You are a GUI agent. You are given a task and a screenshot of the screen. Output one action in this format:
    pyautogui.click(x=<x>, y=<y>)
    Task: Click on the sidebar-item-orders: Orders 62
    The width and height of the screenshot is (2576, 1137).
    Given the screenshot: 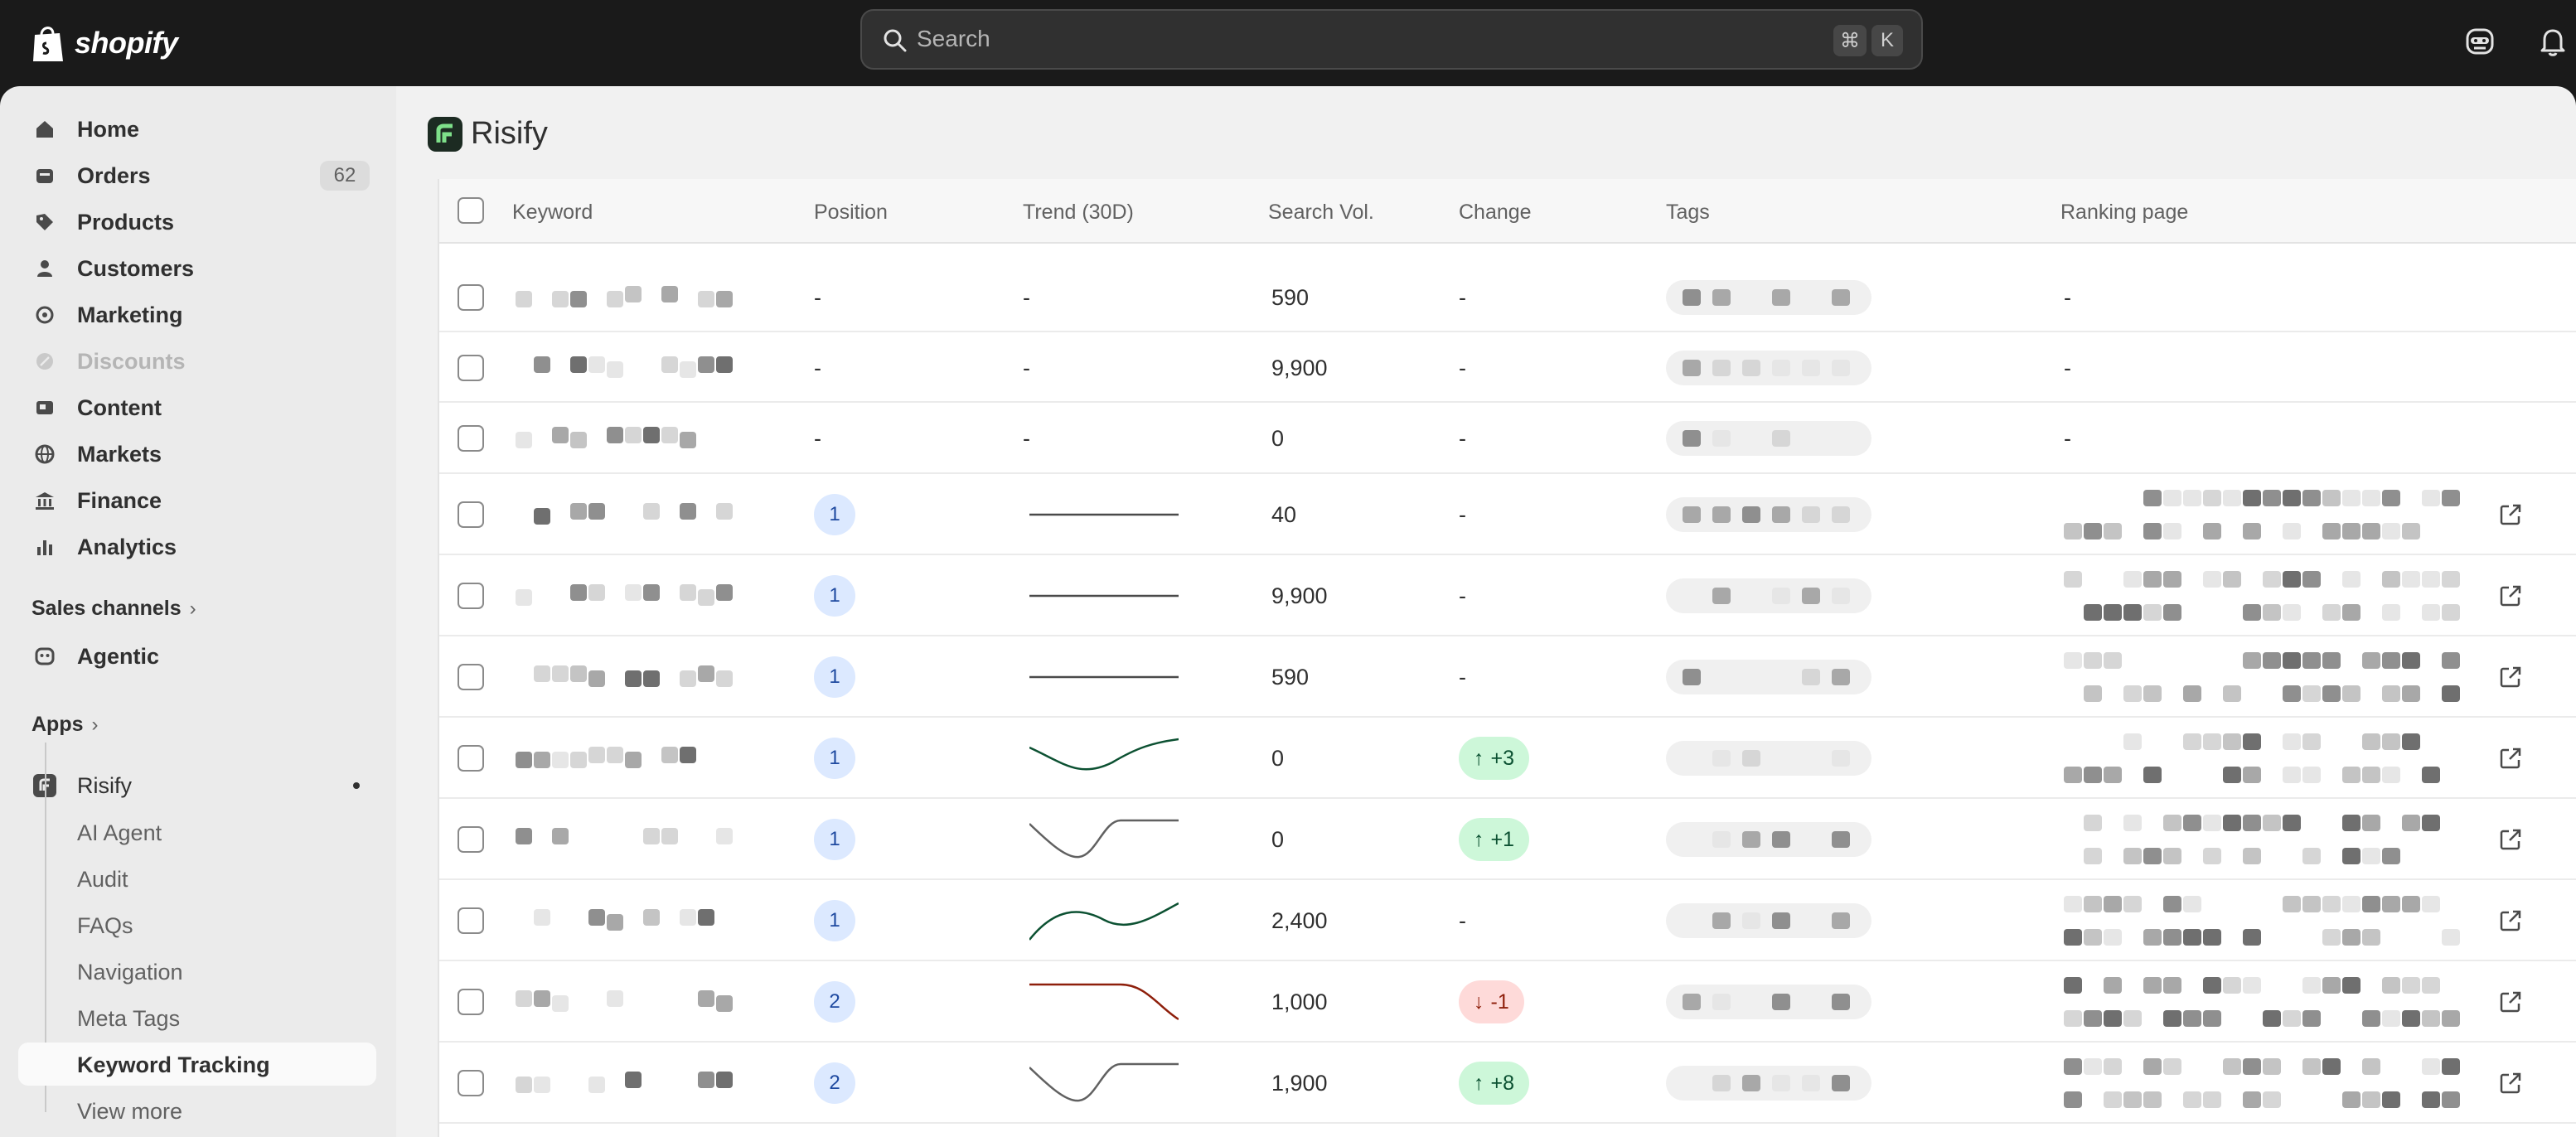 What is the action you would take?
    pyautogui.click(x=197, y=175)
    